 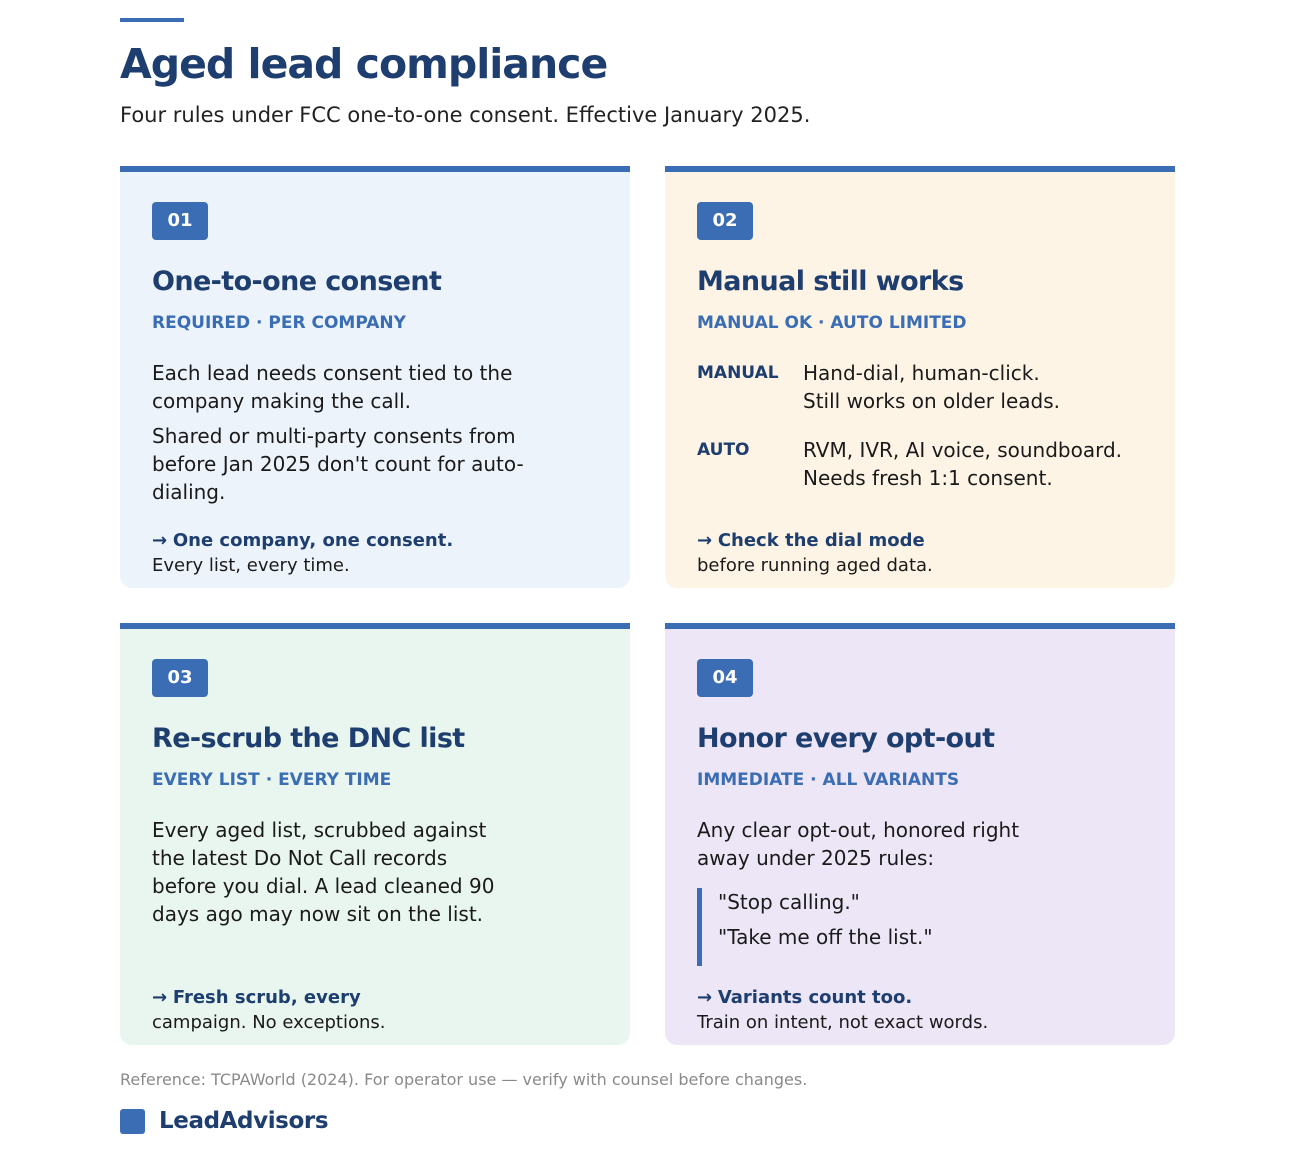 What do you see at coordinates (828, 780) in the screenshot?
I see `rule-tag: IMMEDIATE · ALL VARIANTS` at bounding box center [828, 780].